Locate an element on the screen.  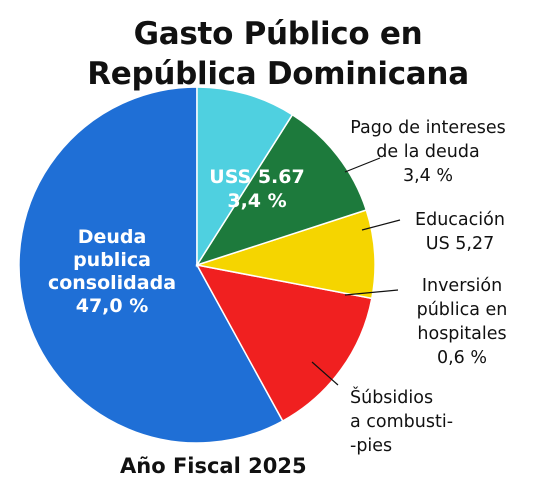
slice-outside-label-line: 3,4 % is located at coordinates (428, 176).